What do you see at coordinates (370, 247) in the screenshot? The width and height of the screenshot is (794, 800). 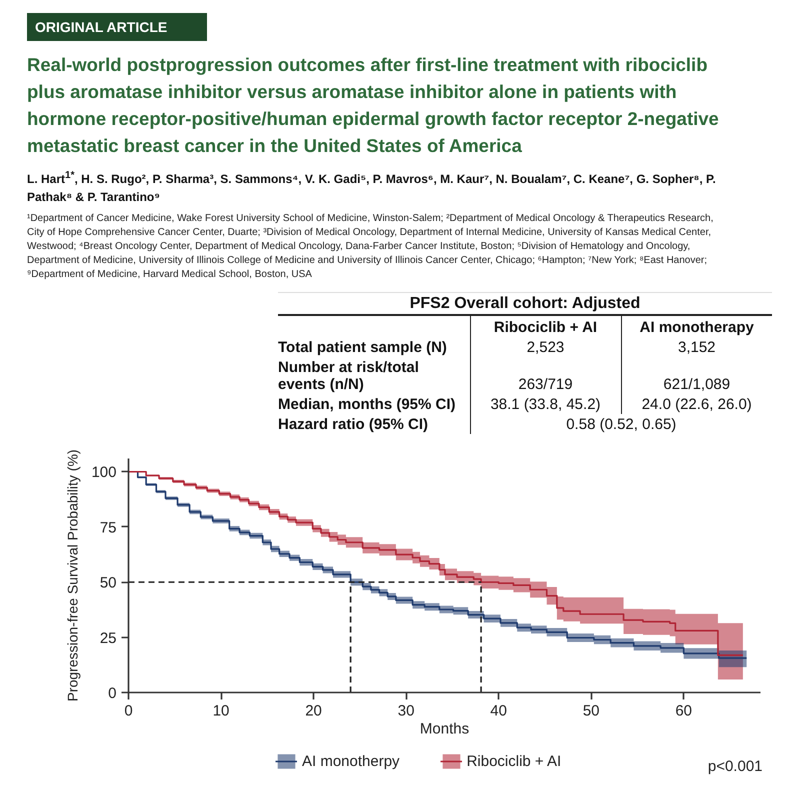 I see `text: ¹Department of Cancer Medicine, Wake Forest University School of Medicine, Winston-Salem; ²Department of Medical Oncology & Therapeutics Research, City of Hope Comprehensive Cancer Center, Duarte; ³Division of Medical Oncology, Department of Internal Medicine, University of Kansas Medical Center, Westwood; ⁴Breast Oncology Center, Department of Medical Oncology, Dana-Farber Cancer Institute, Boston; ⁵Division of Hematology and Oncology, Department of Medicine, University of Illinois College of Medicine and University of Illinois Cancer Center, Chicago; ⁶Hampton; ⁷New York; ⁸East Hanover; ⁹Department of Medicine, Harvard Medical School, Boston, USA` at bounding box center [370, 247].